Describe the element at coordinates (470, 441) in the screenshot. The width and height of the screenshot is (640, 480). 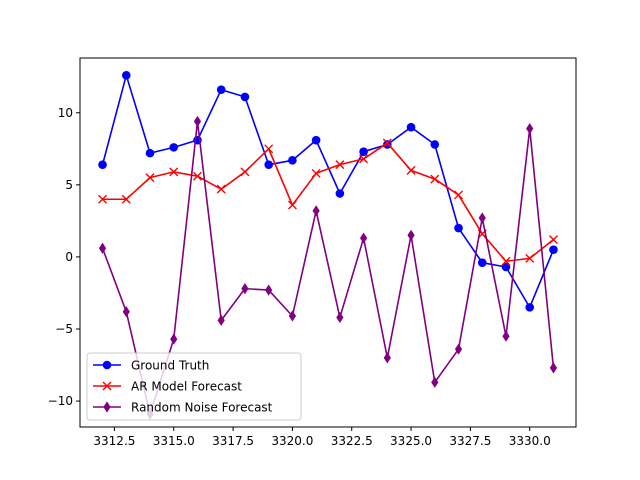
I see `x-tick-label: 3327.5` at that location.